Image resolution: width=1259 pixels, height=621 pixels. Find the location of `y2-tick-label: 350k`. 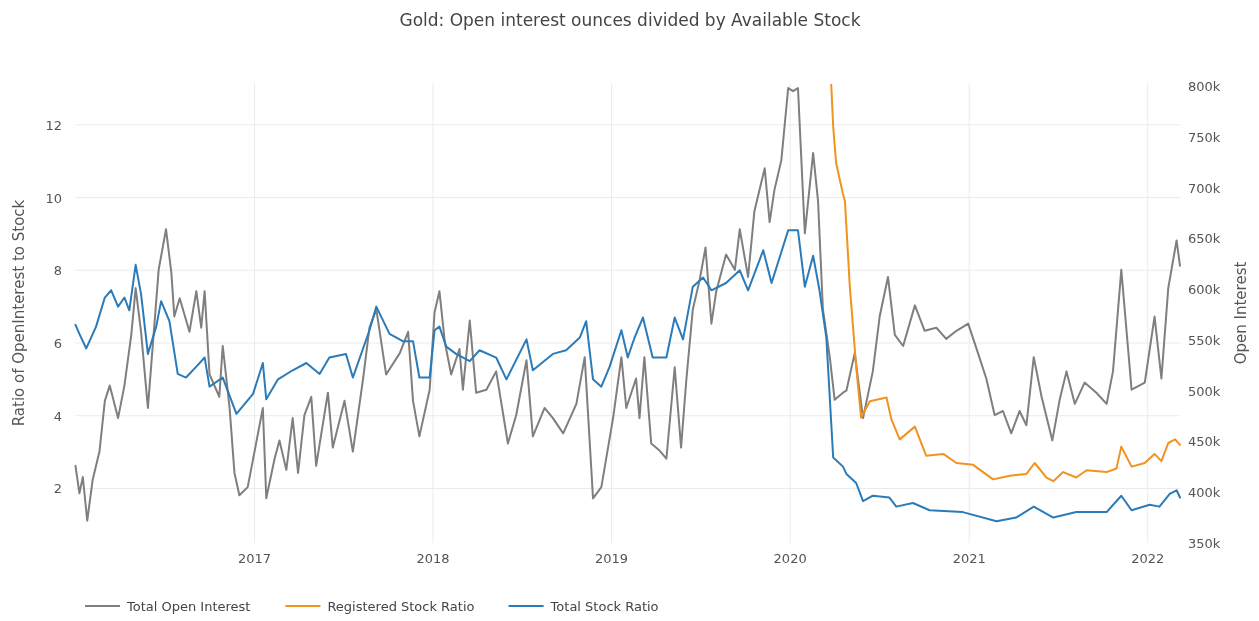

y2-tick-label: 350k is located at coordinates (1204, 543).